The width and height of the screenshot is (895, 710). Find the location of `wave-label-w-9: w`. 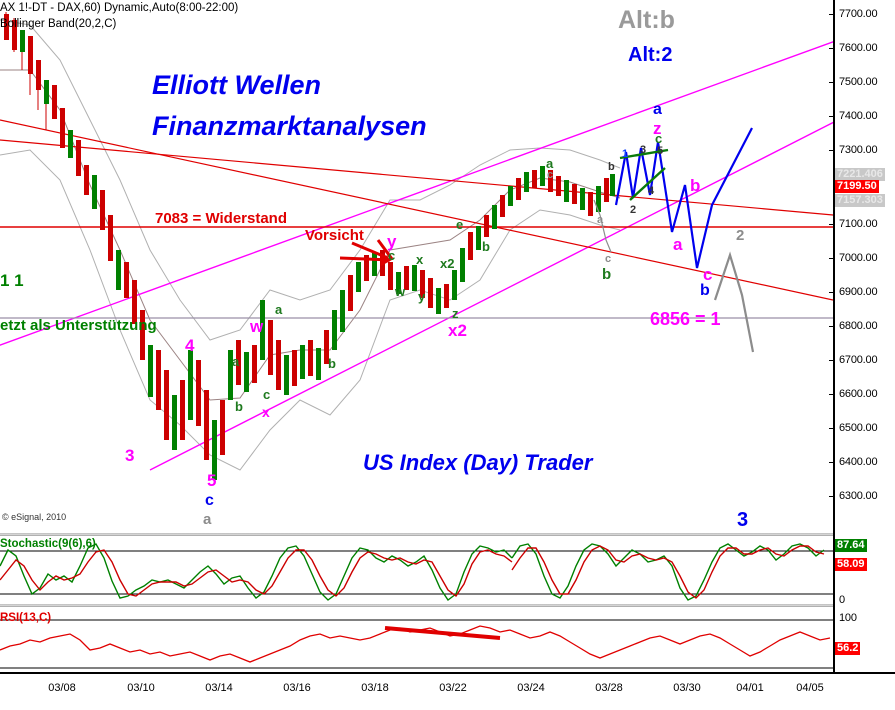

wave-label-w-9: w is located at coordinates (257, 326).